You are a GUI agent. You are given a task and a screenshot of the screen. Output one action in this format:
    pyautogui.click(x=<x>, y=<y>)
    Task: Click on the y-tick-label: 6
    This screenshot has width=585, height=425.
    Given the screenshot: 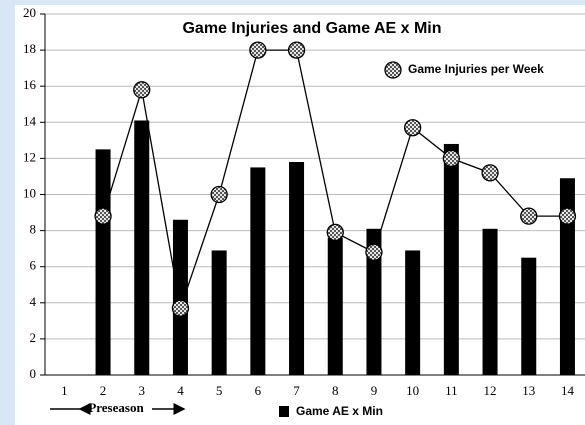 What is the action you would take?
    pyautogui.click(x=33, y=265)
    